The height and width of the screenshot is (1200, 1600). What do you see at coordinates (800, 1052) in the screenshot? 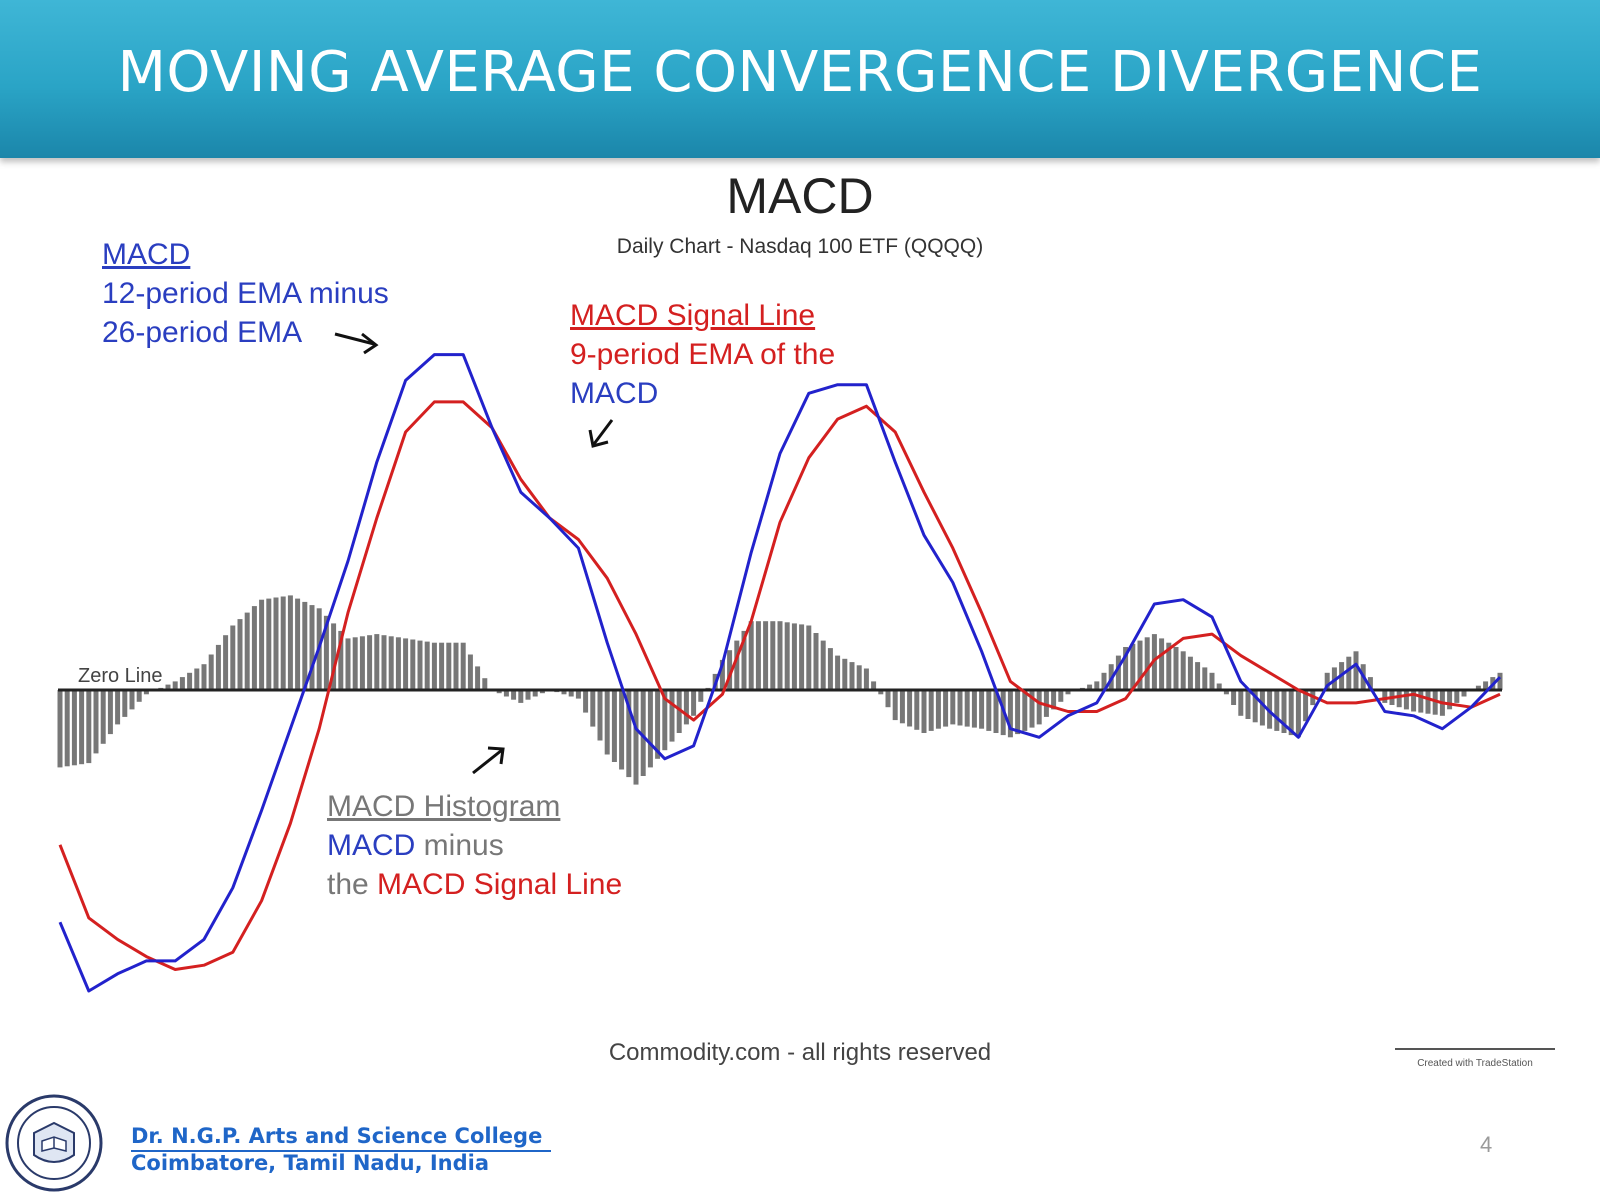
I see `chart-credit: Commodity.com - all rights reserved` at bounding box center [800, 1052].